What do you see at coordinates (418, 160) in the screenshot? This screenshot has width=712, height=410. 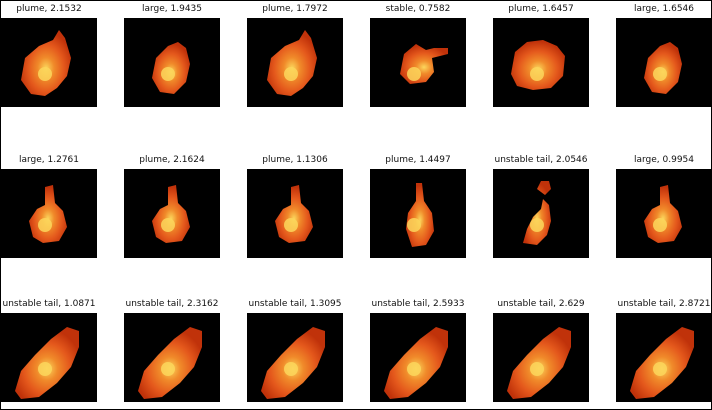 I see `subplot-title: plume, 1.4497` at bounding box center [418, 160].